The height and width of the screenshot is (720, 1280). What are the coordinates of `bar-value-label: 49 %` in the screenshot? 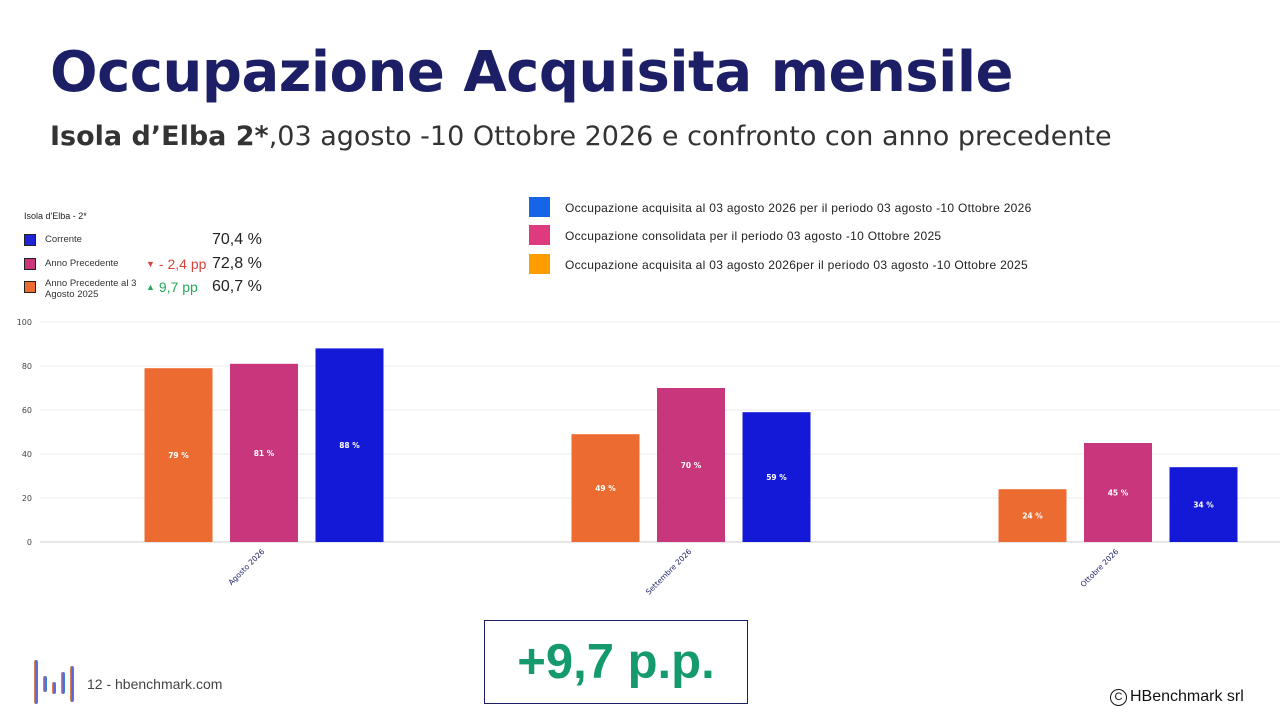 It's located at (605, 488).